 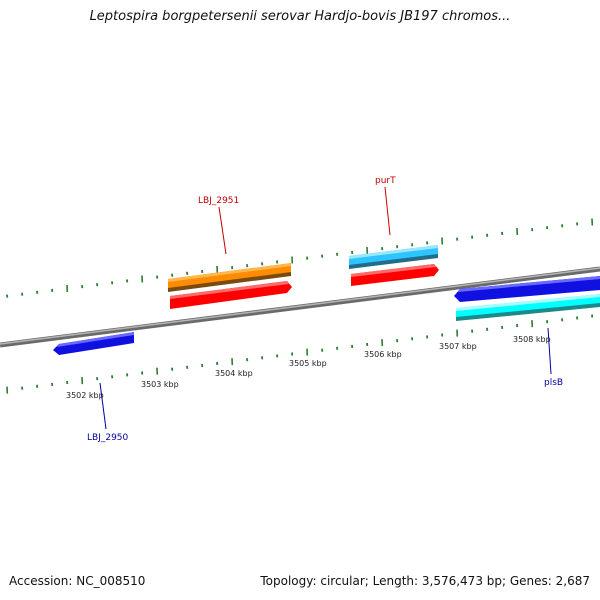 What do you see at coordinates (383, 354) in the screenshot?
I see `kbp-label: 3506 kbp` at bounding box center [383, 354].